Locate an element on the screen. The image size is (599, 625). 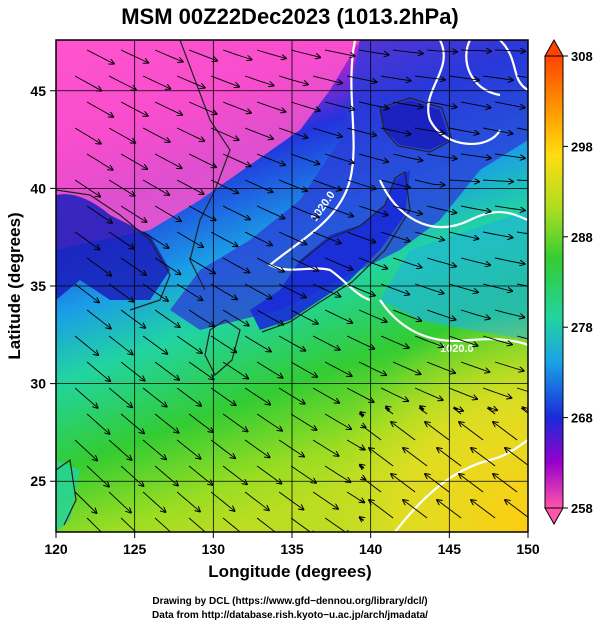
x-tick-label: 135 is located at coordinates (292, 549).